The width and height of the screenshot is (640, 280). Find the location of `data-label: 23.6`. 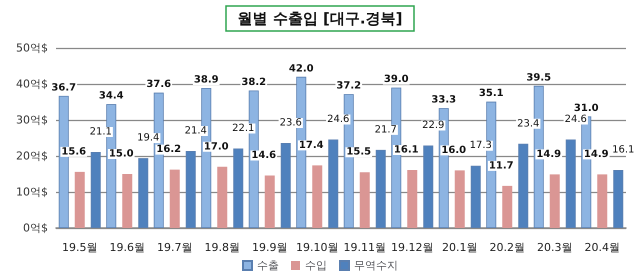

data-label: 23.6 is located at coordinates (291, 123).